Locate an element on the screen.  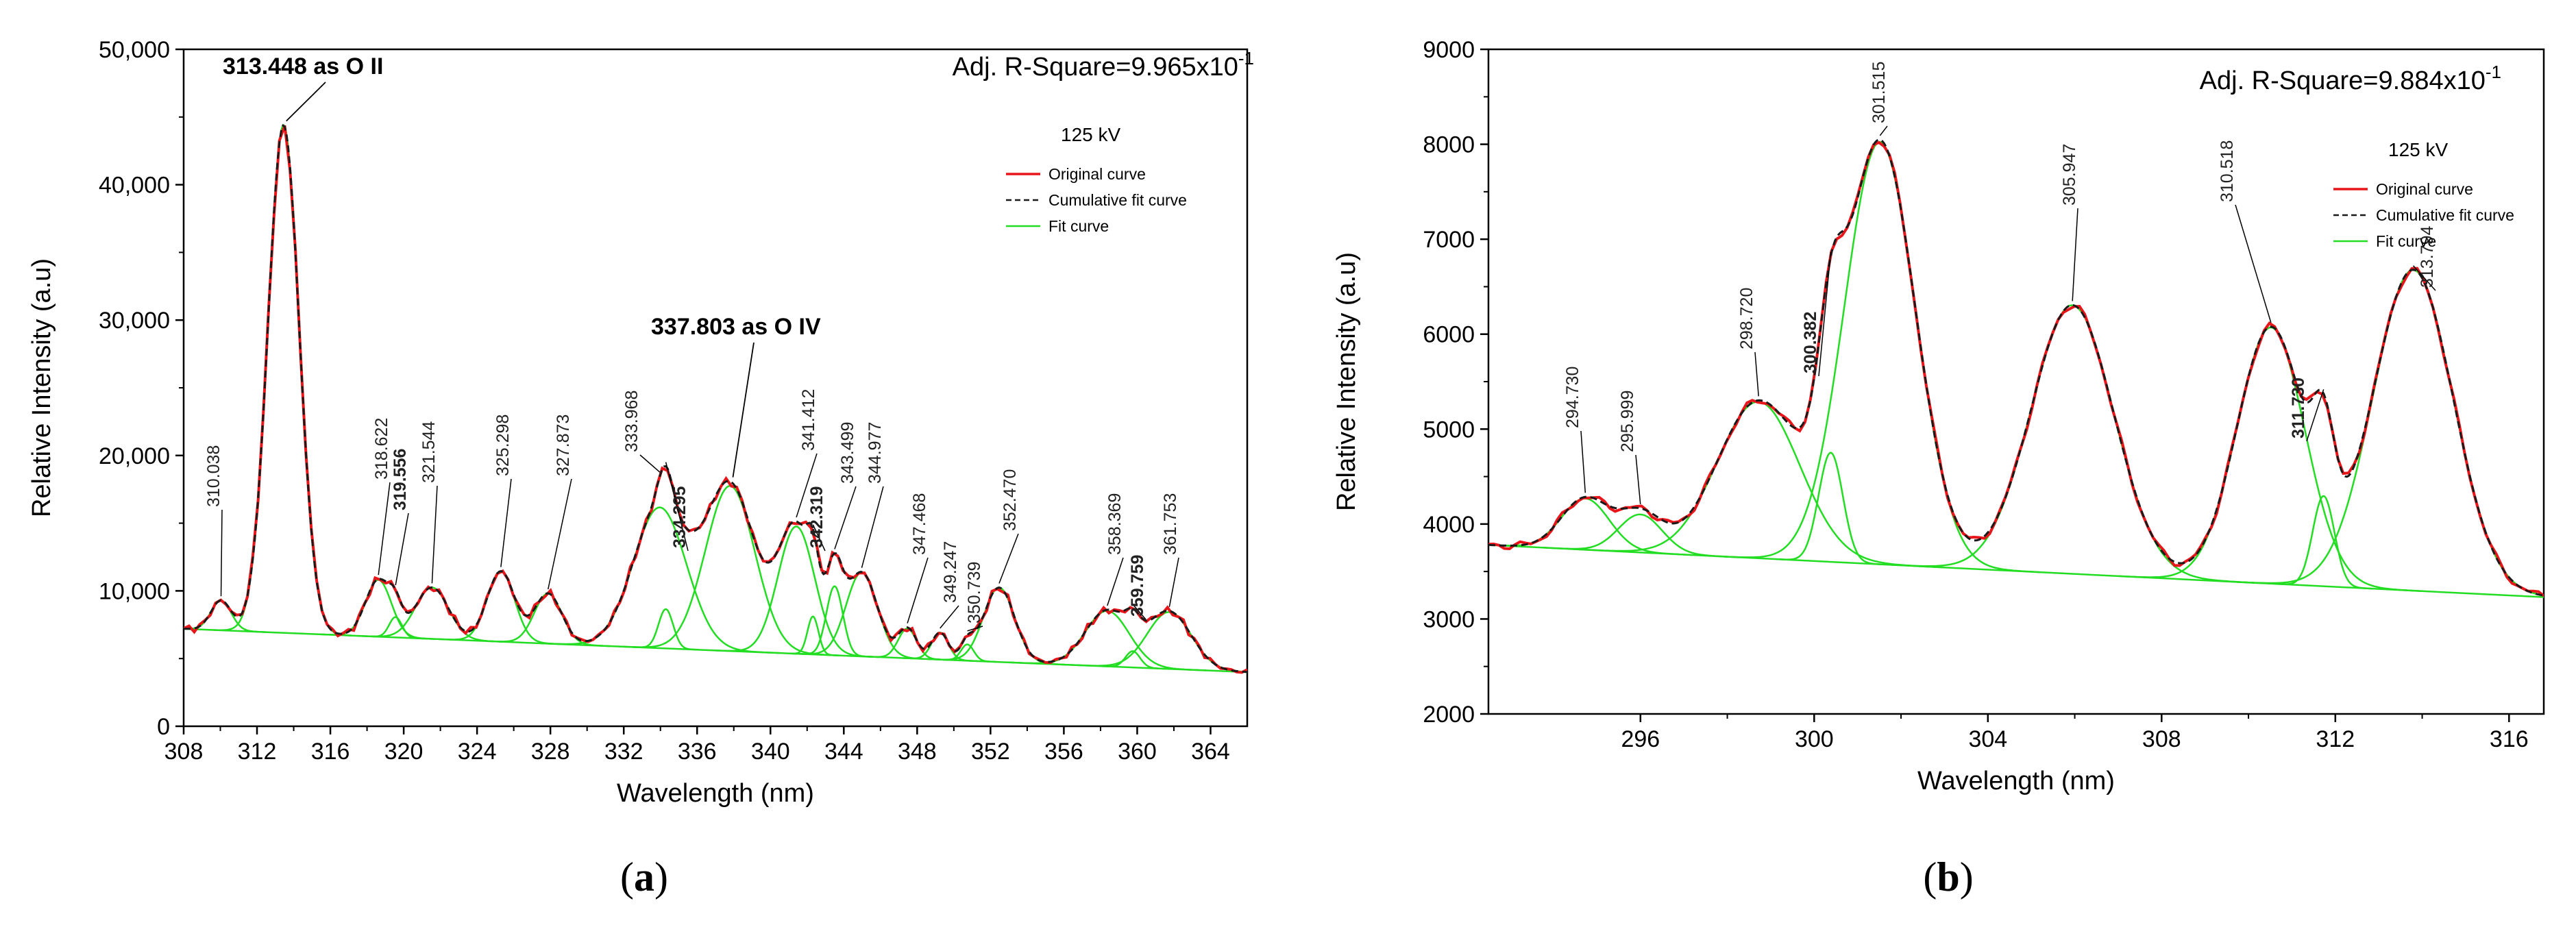
legend-entry: Cumulative fit curve is located at coordinates (2445, 215).